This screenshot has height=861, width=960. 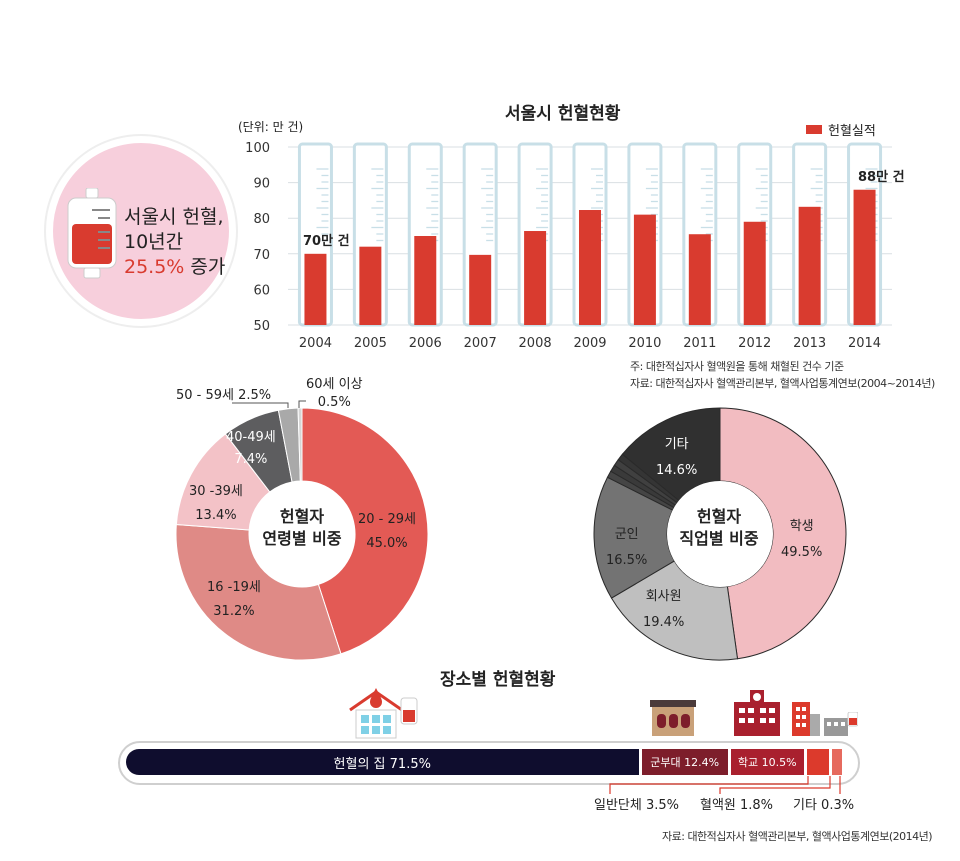 I want to click on age-center-line1: 헌혈자, so click(x=302, y=516).